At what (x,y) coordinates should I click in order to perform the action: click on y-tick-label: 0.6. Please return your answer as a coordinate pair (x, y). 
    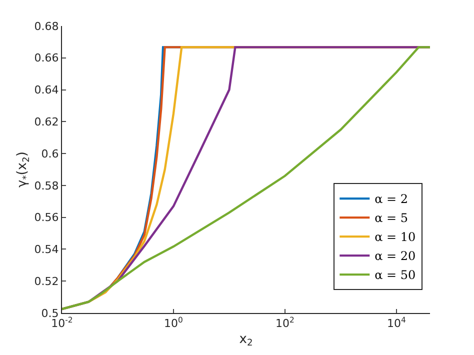
    Looking at the image, I should click on (50, 153).